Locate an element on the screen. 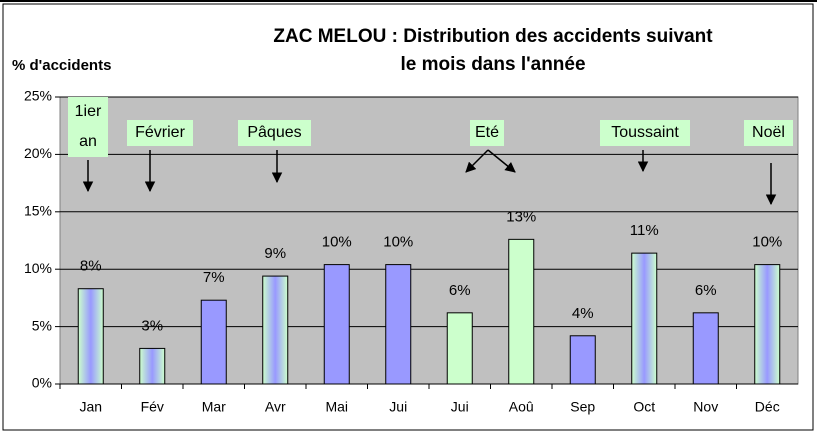  arrows is located at coordinates (429, 177).